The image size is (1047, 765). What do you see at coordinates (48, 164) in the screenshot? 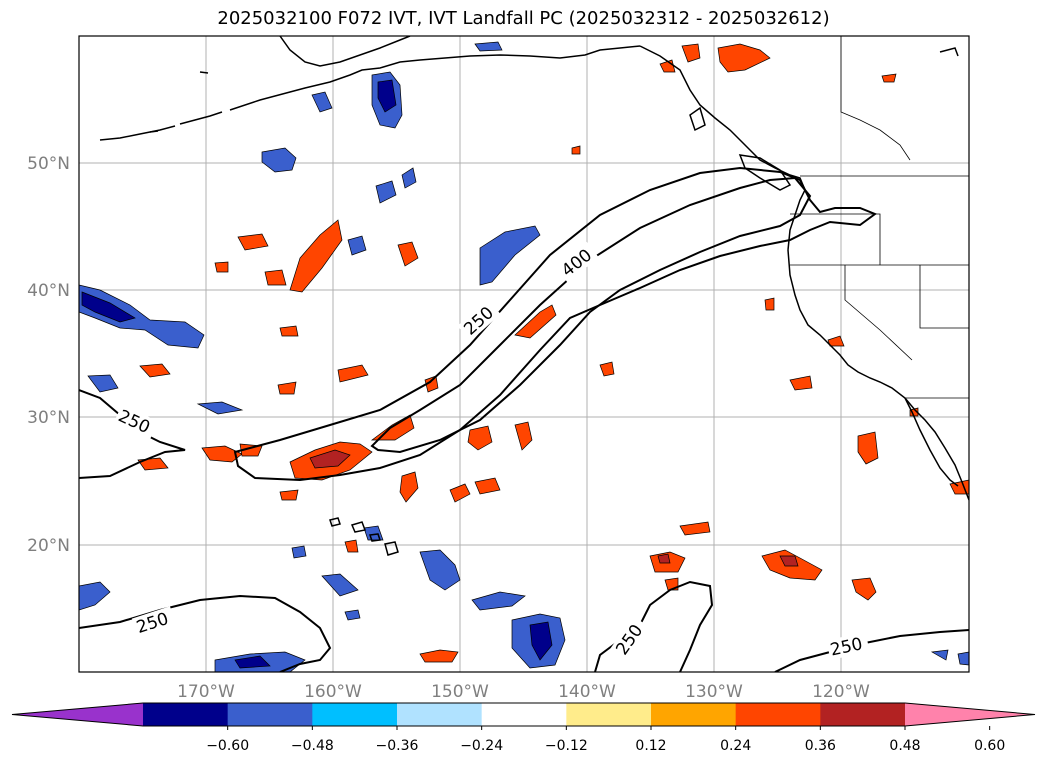
I see `lat-label-50n: 50°N` at bounding box center [48, 164].